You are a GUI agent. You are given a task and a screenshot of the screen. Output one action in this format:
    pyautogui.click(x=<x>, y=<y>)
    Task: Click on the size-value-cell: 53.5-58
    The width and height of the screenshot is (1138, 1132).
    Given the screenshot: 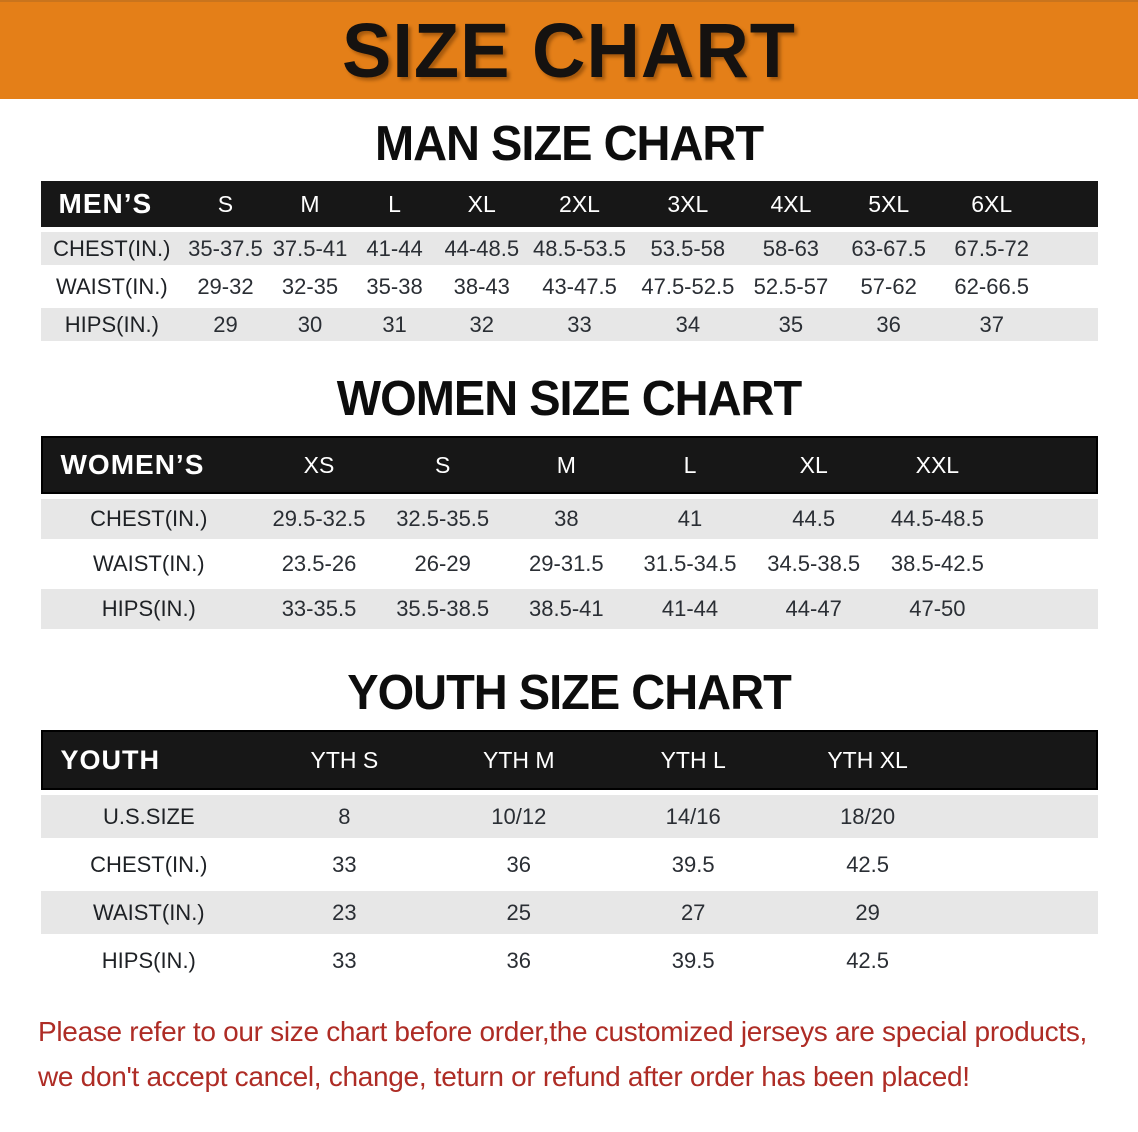 What is the action you would take?
    pyautogui.click(x=688, y=248)
    